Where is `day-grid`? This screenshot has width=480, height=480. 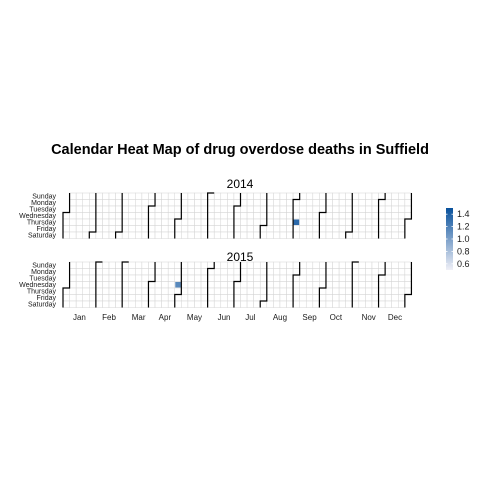
day-grid is located at coordinates (237, 284).